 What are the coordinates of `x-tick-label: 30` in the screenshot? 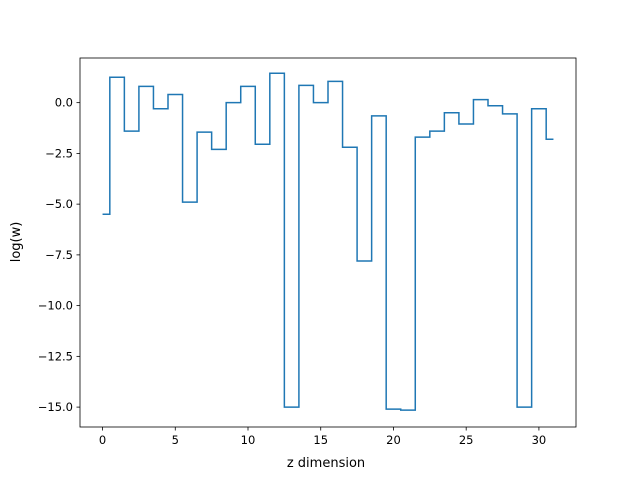 It's located at (539, 440).